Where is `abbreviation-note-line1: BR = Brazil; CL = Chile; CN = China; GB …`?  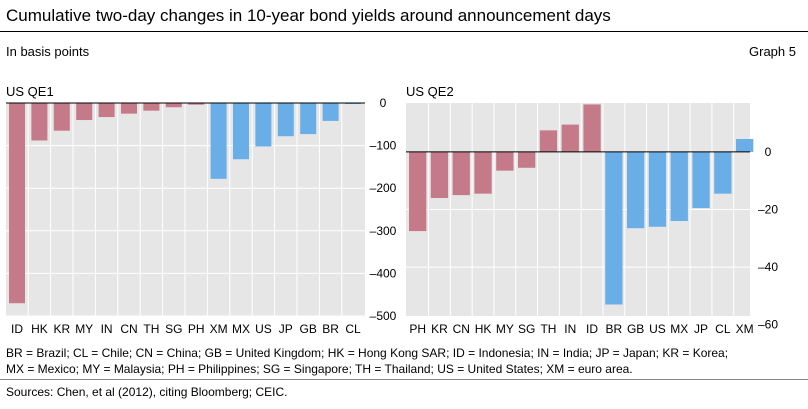 abbreviation-note-line1: BR = Brazil; CL = Chile; CN = China; GB … is located at coordinates (367, 353).